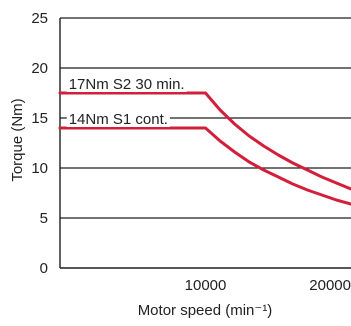 This screenshot has width=351, height=326. What do you see at coordinates (39, 68) in the screenshot?
I see `y-tick-label: 20` at bounding box center [39, 68].